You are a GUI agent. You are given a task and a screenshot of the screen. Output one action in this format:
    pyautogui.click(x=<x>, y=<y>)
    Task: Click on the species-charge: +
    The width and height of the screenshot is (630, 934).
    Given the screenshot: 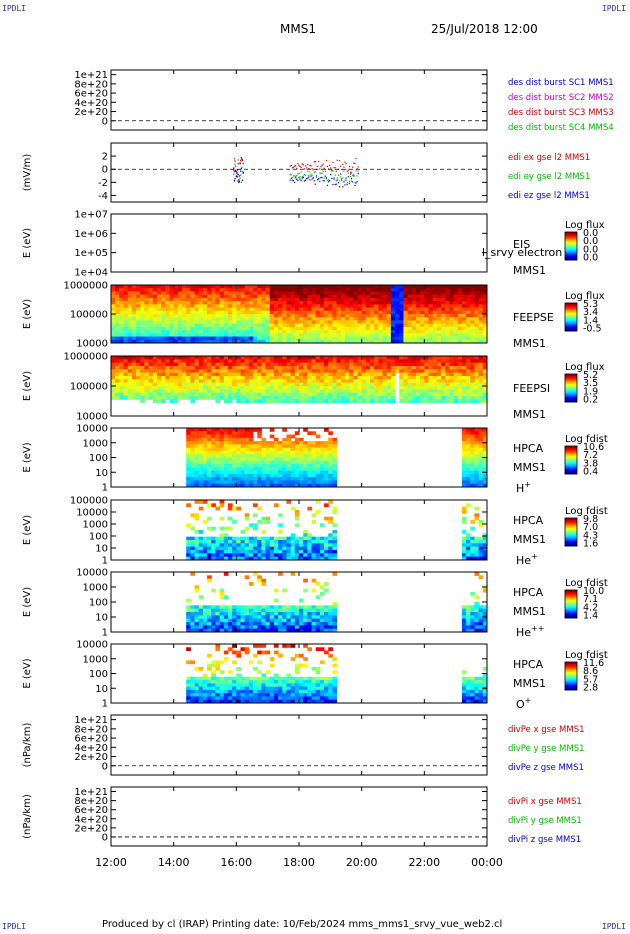 What is the action you would take?
    pyautogui.click(x=534, y=556)
    